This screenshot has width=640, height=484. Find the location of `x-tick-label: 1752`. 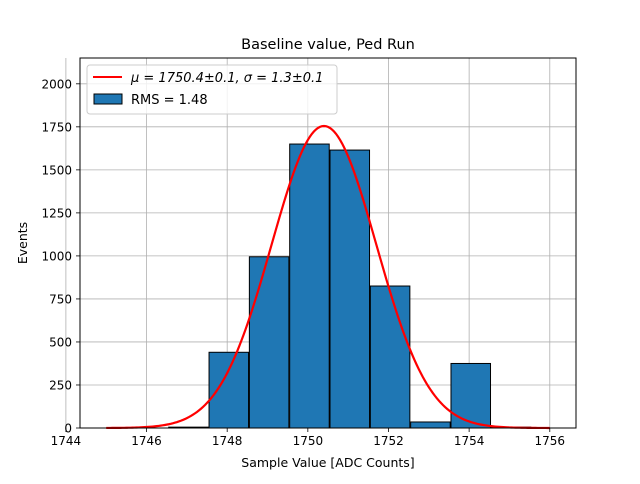

x-tick-label: 1752 is located at coordinates (388, 441).